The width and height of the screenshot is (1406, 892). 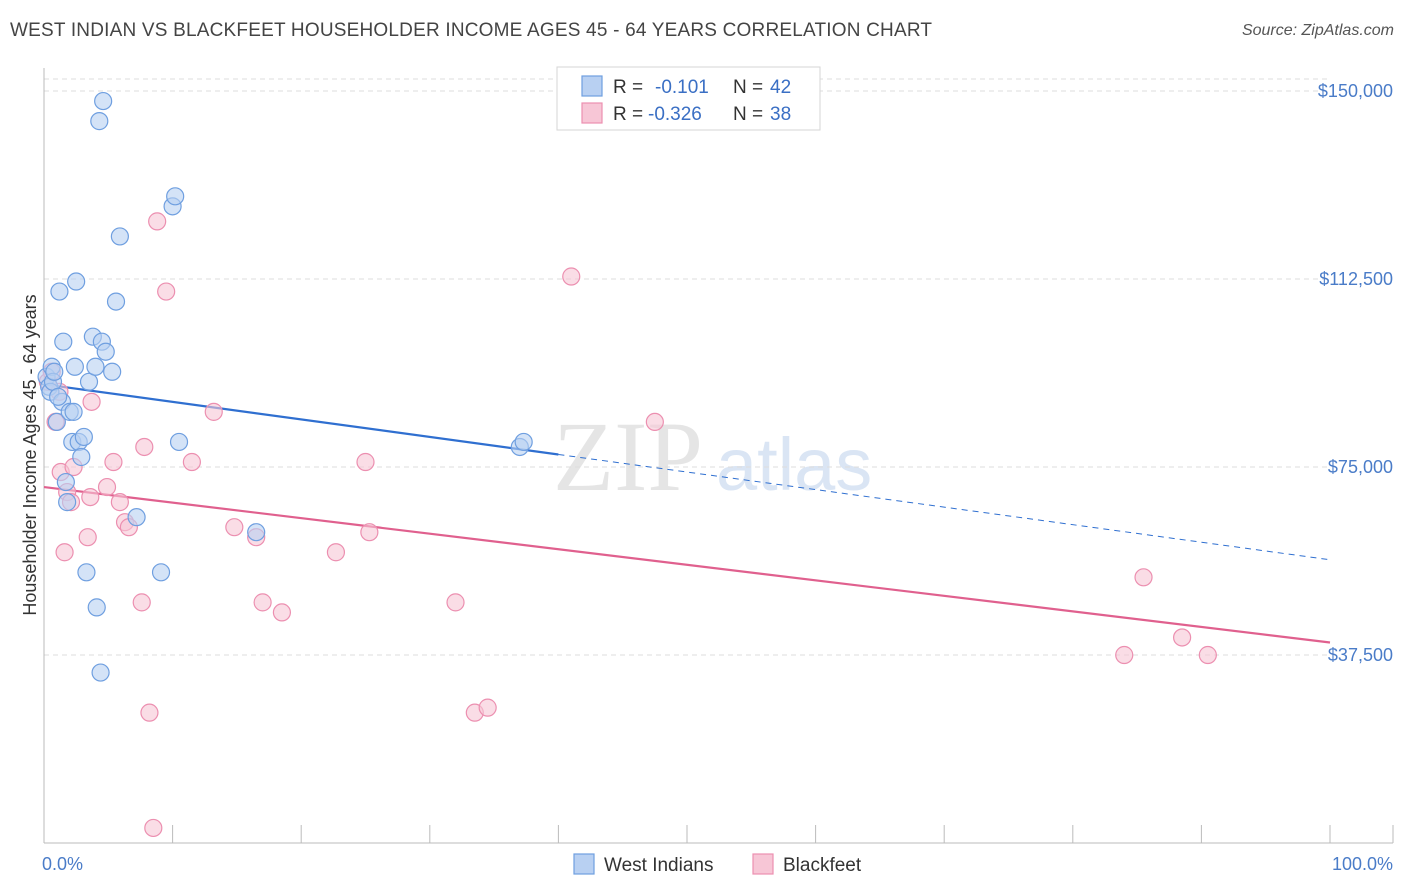 I want to click on legend-swatch-west-indians, so click(x=592, y=86).